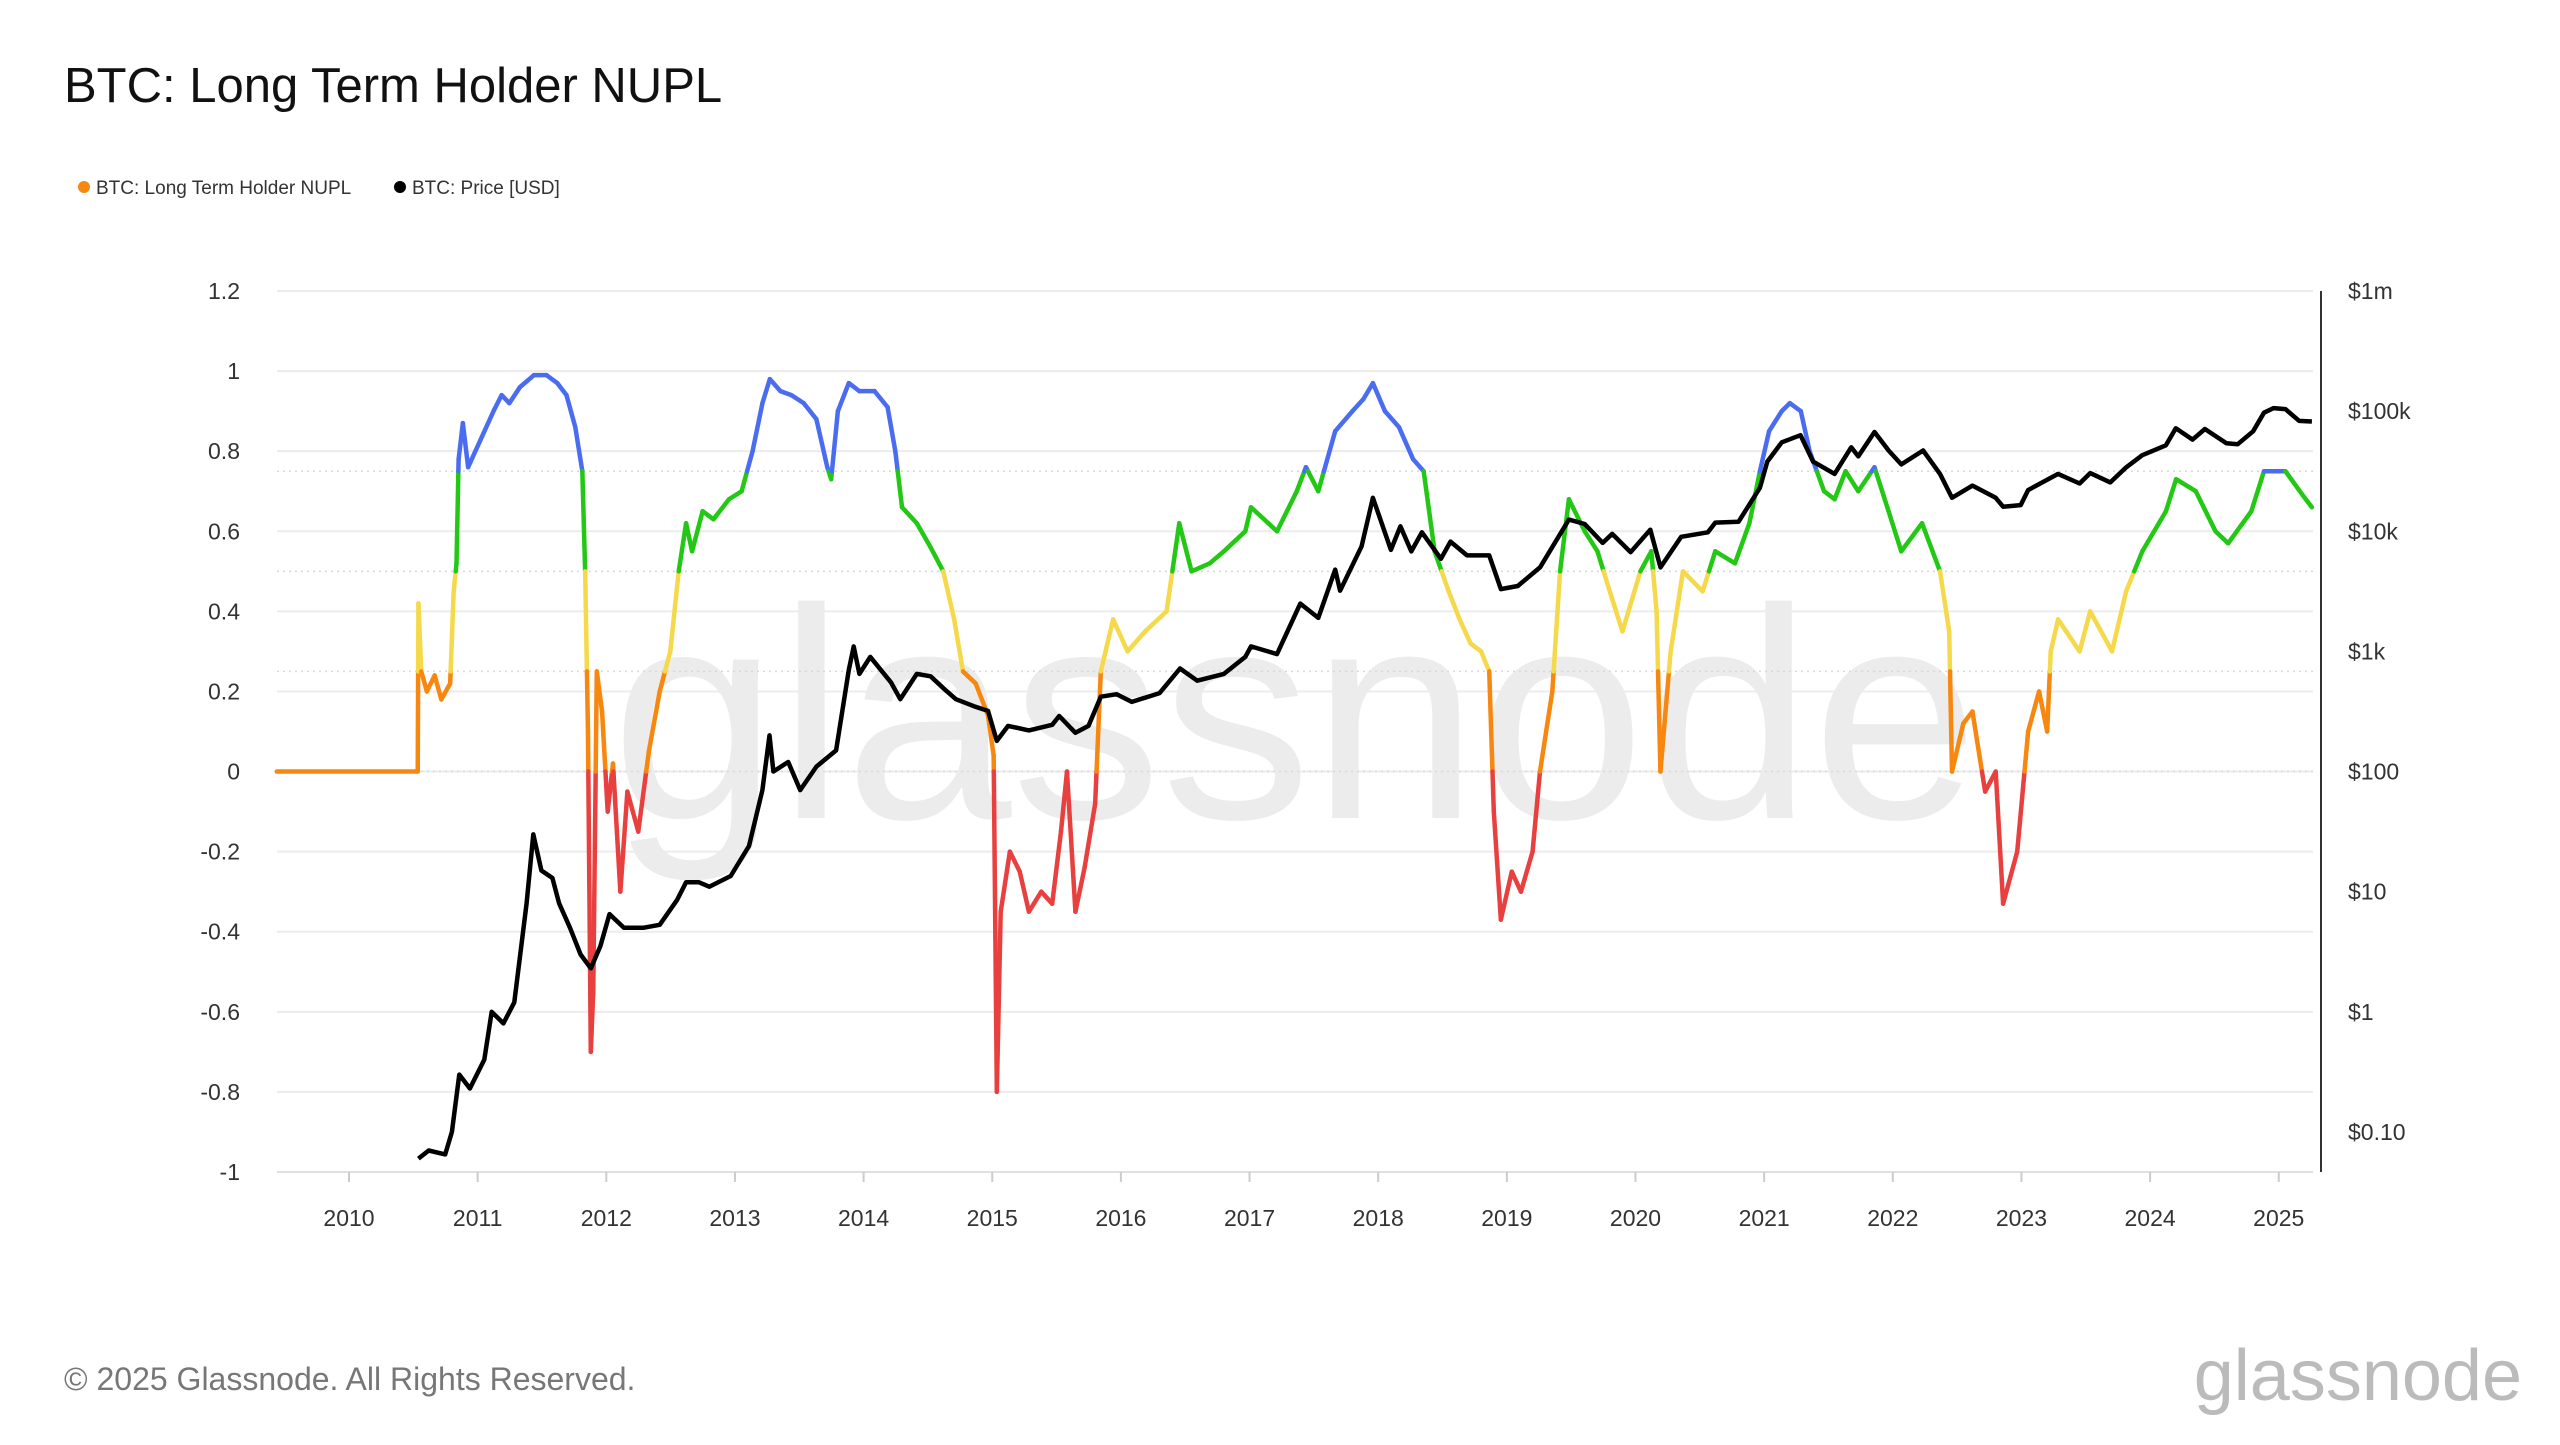 The width and height of the screenshot is (2560, 1445). I want to click on y-tick-label: -0.8, so click(220, 1092).